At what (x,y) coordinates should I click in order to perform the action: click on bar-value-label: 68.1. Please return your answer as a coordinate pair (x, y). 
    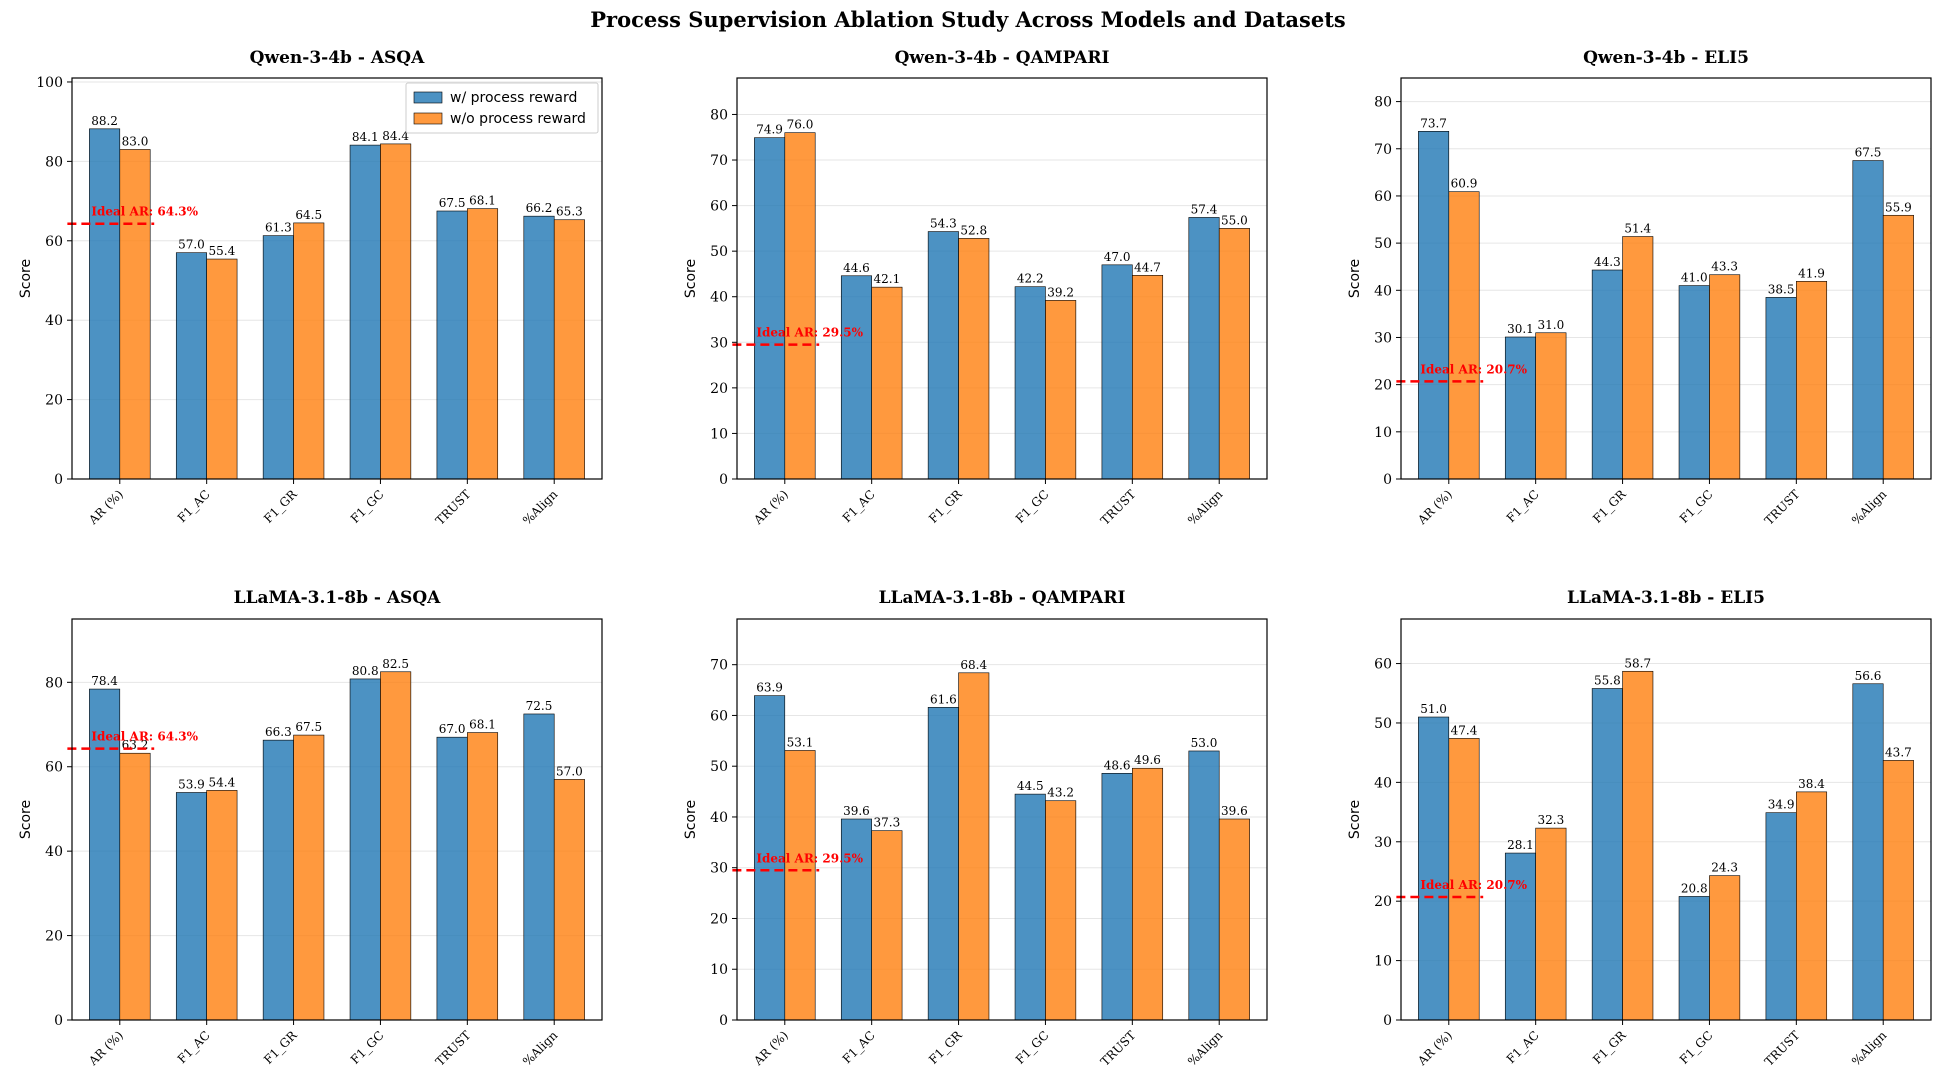
    Looking at the image, I should click on (482, 201).